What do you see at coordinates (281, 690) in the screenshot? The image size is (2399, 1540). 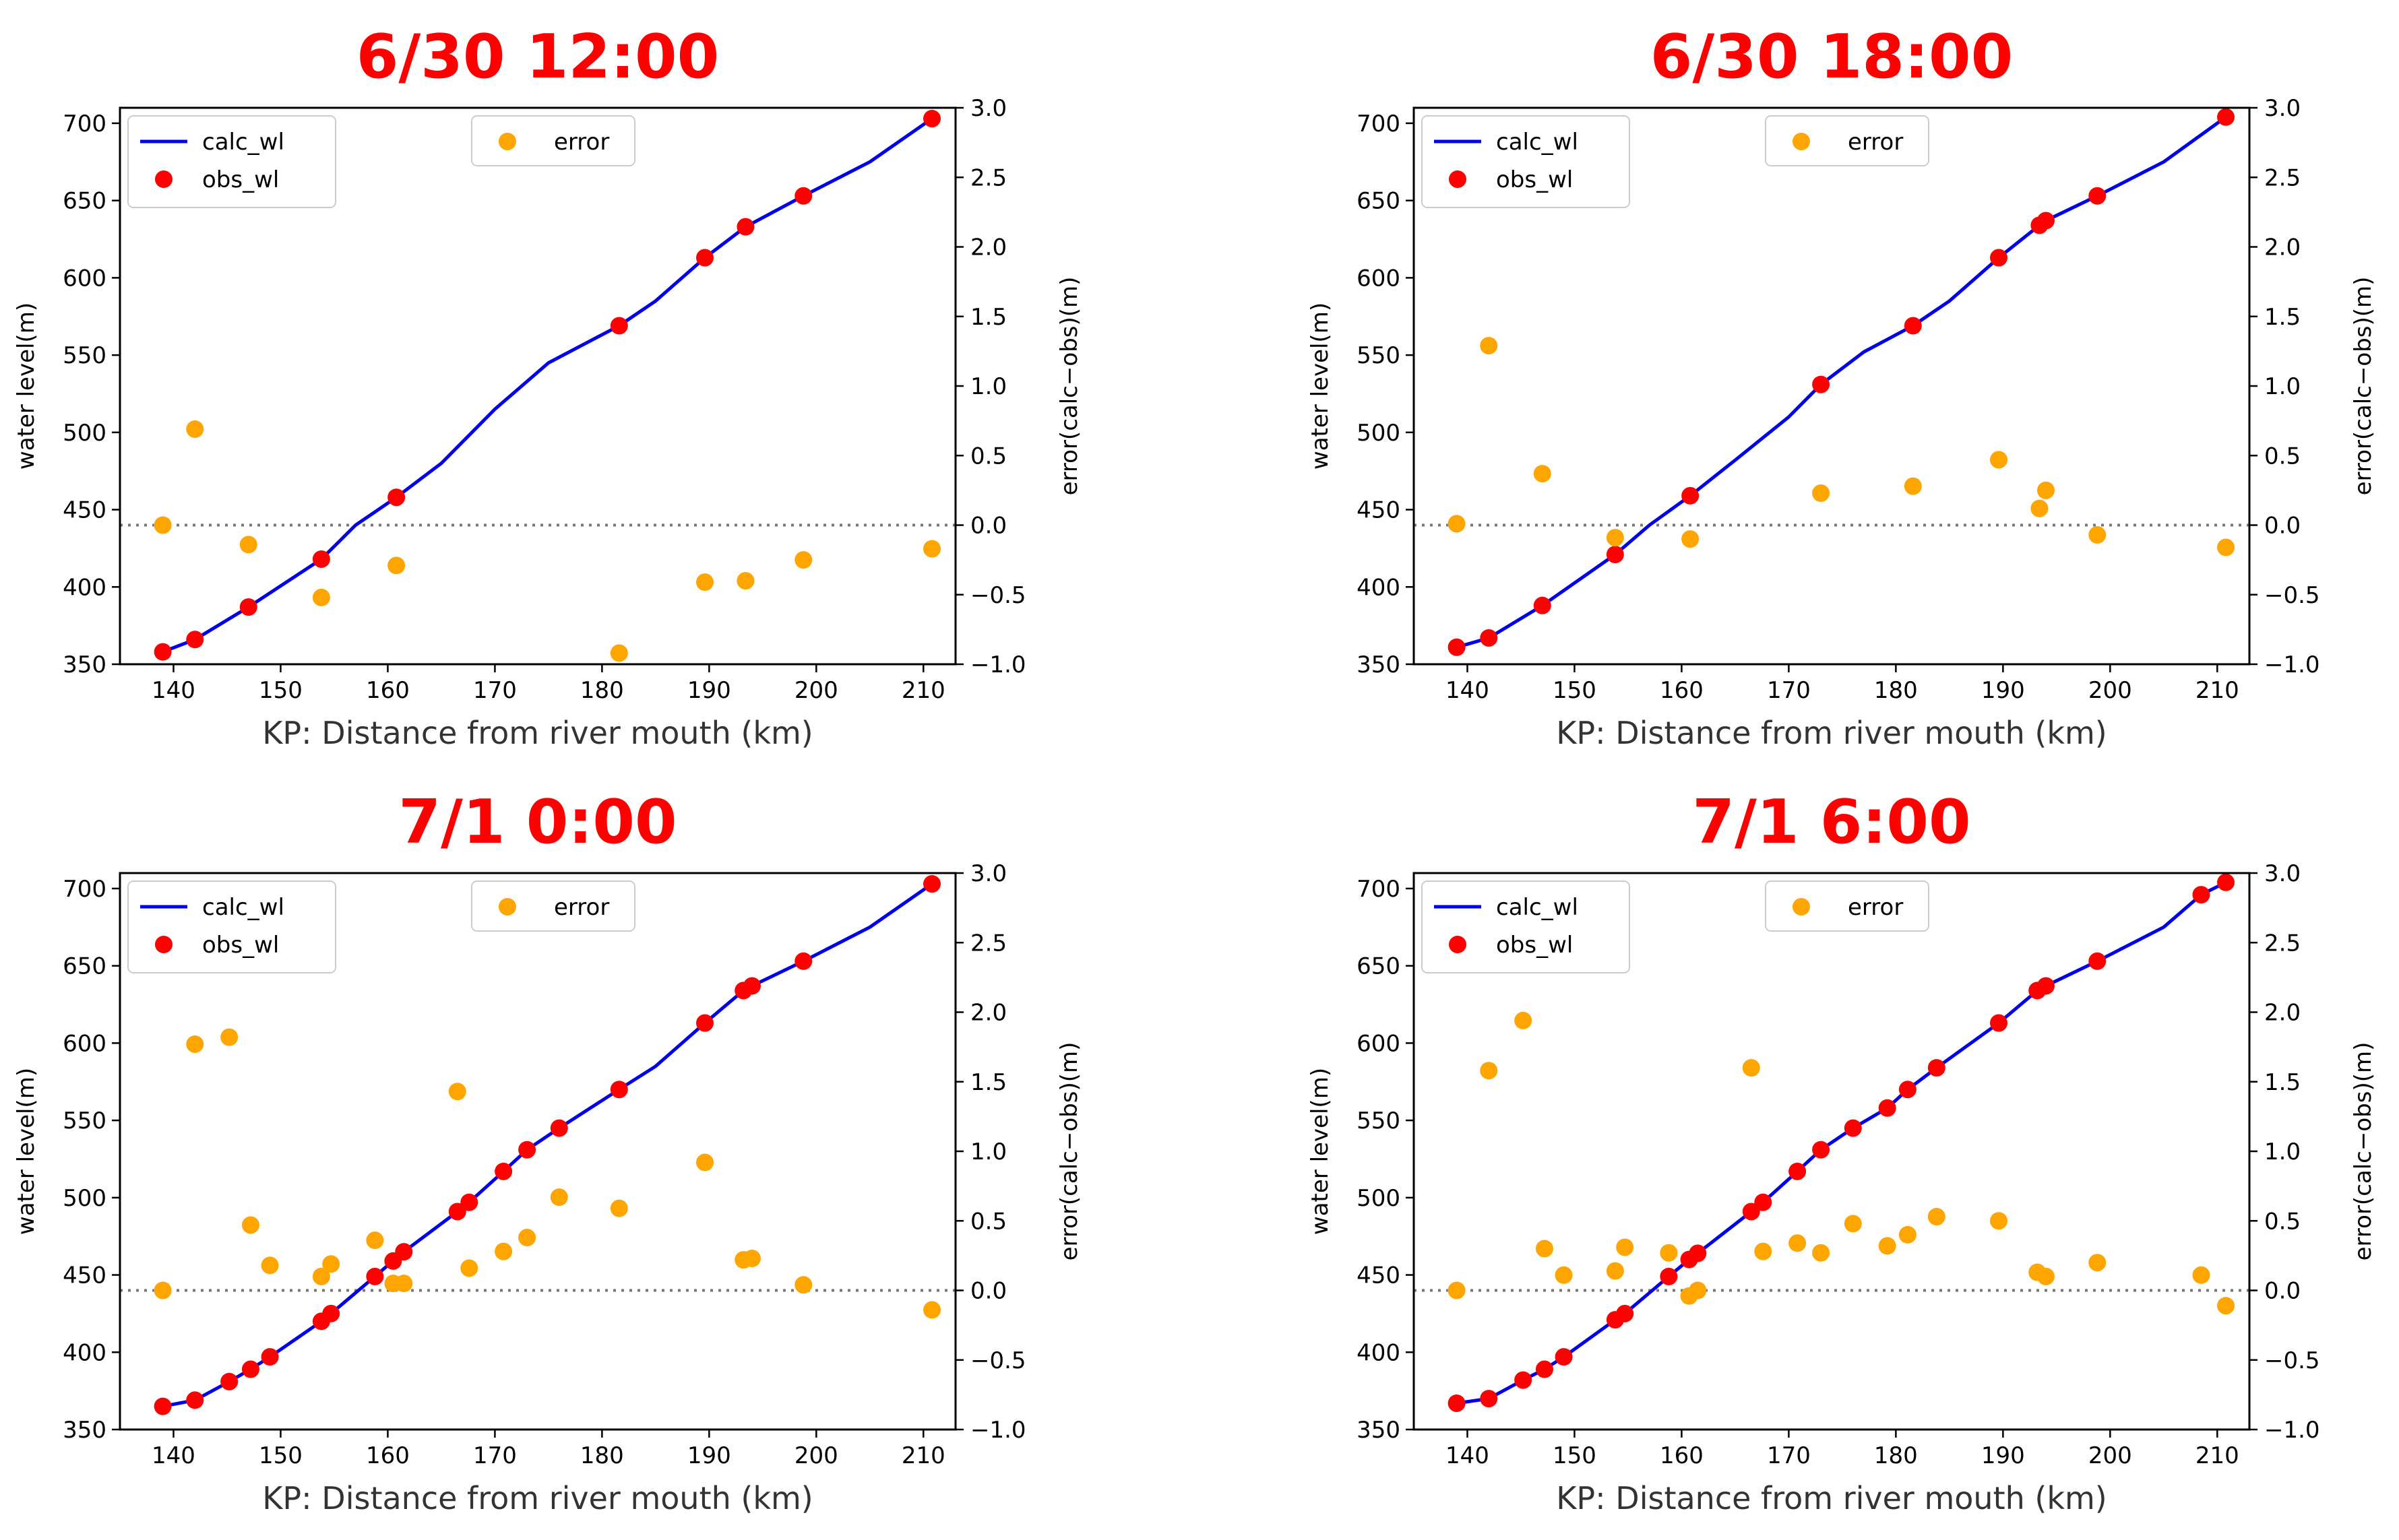 I see `chart-1-xtick-label-1: 150` at bounding box center [281, 690].